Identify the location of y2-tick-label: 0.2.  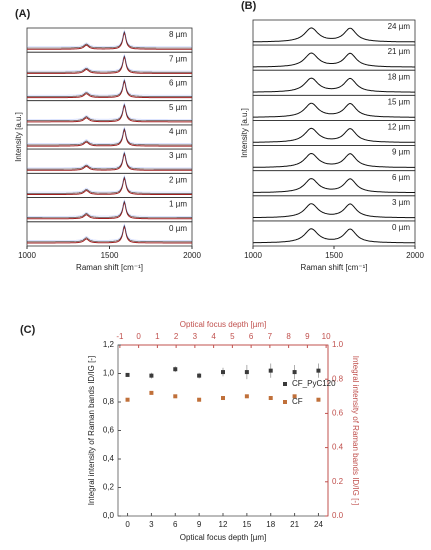
(338, 481).